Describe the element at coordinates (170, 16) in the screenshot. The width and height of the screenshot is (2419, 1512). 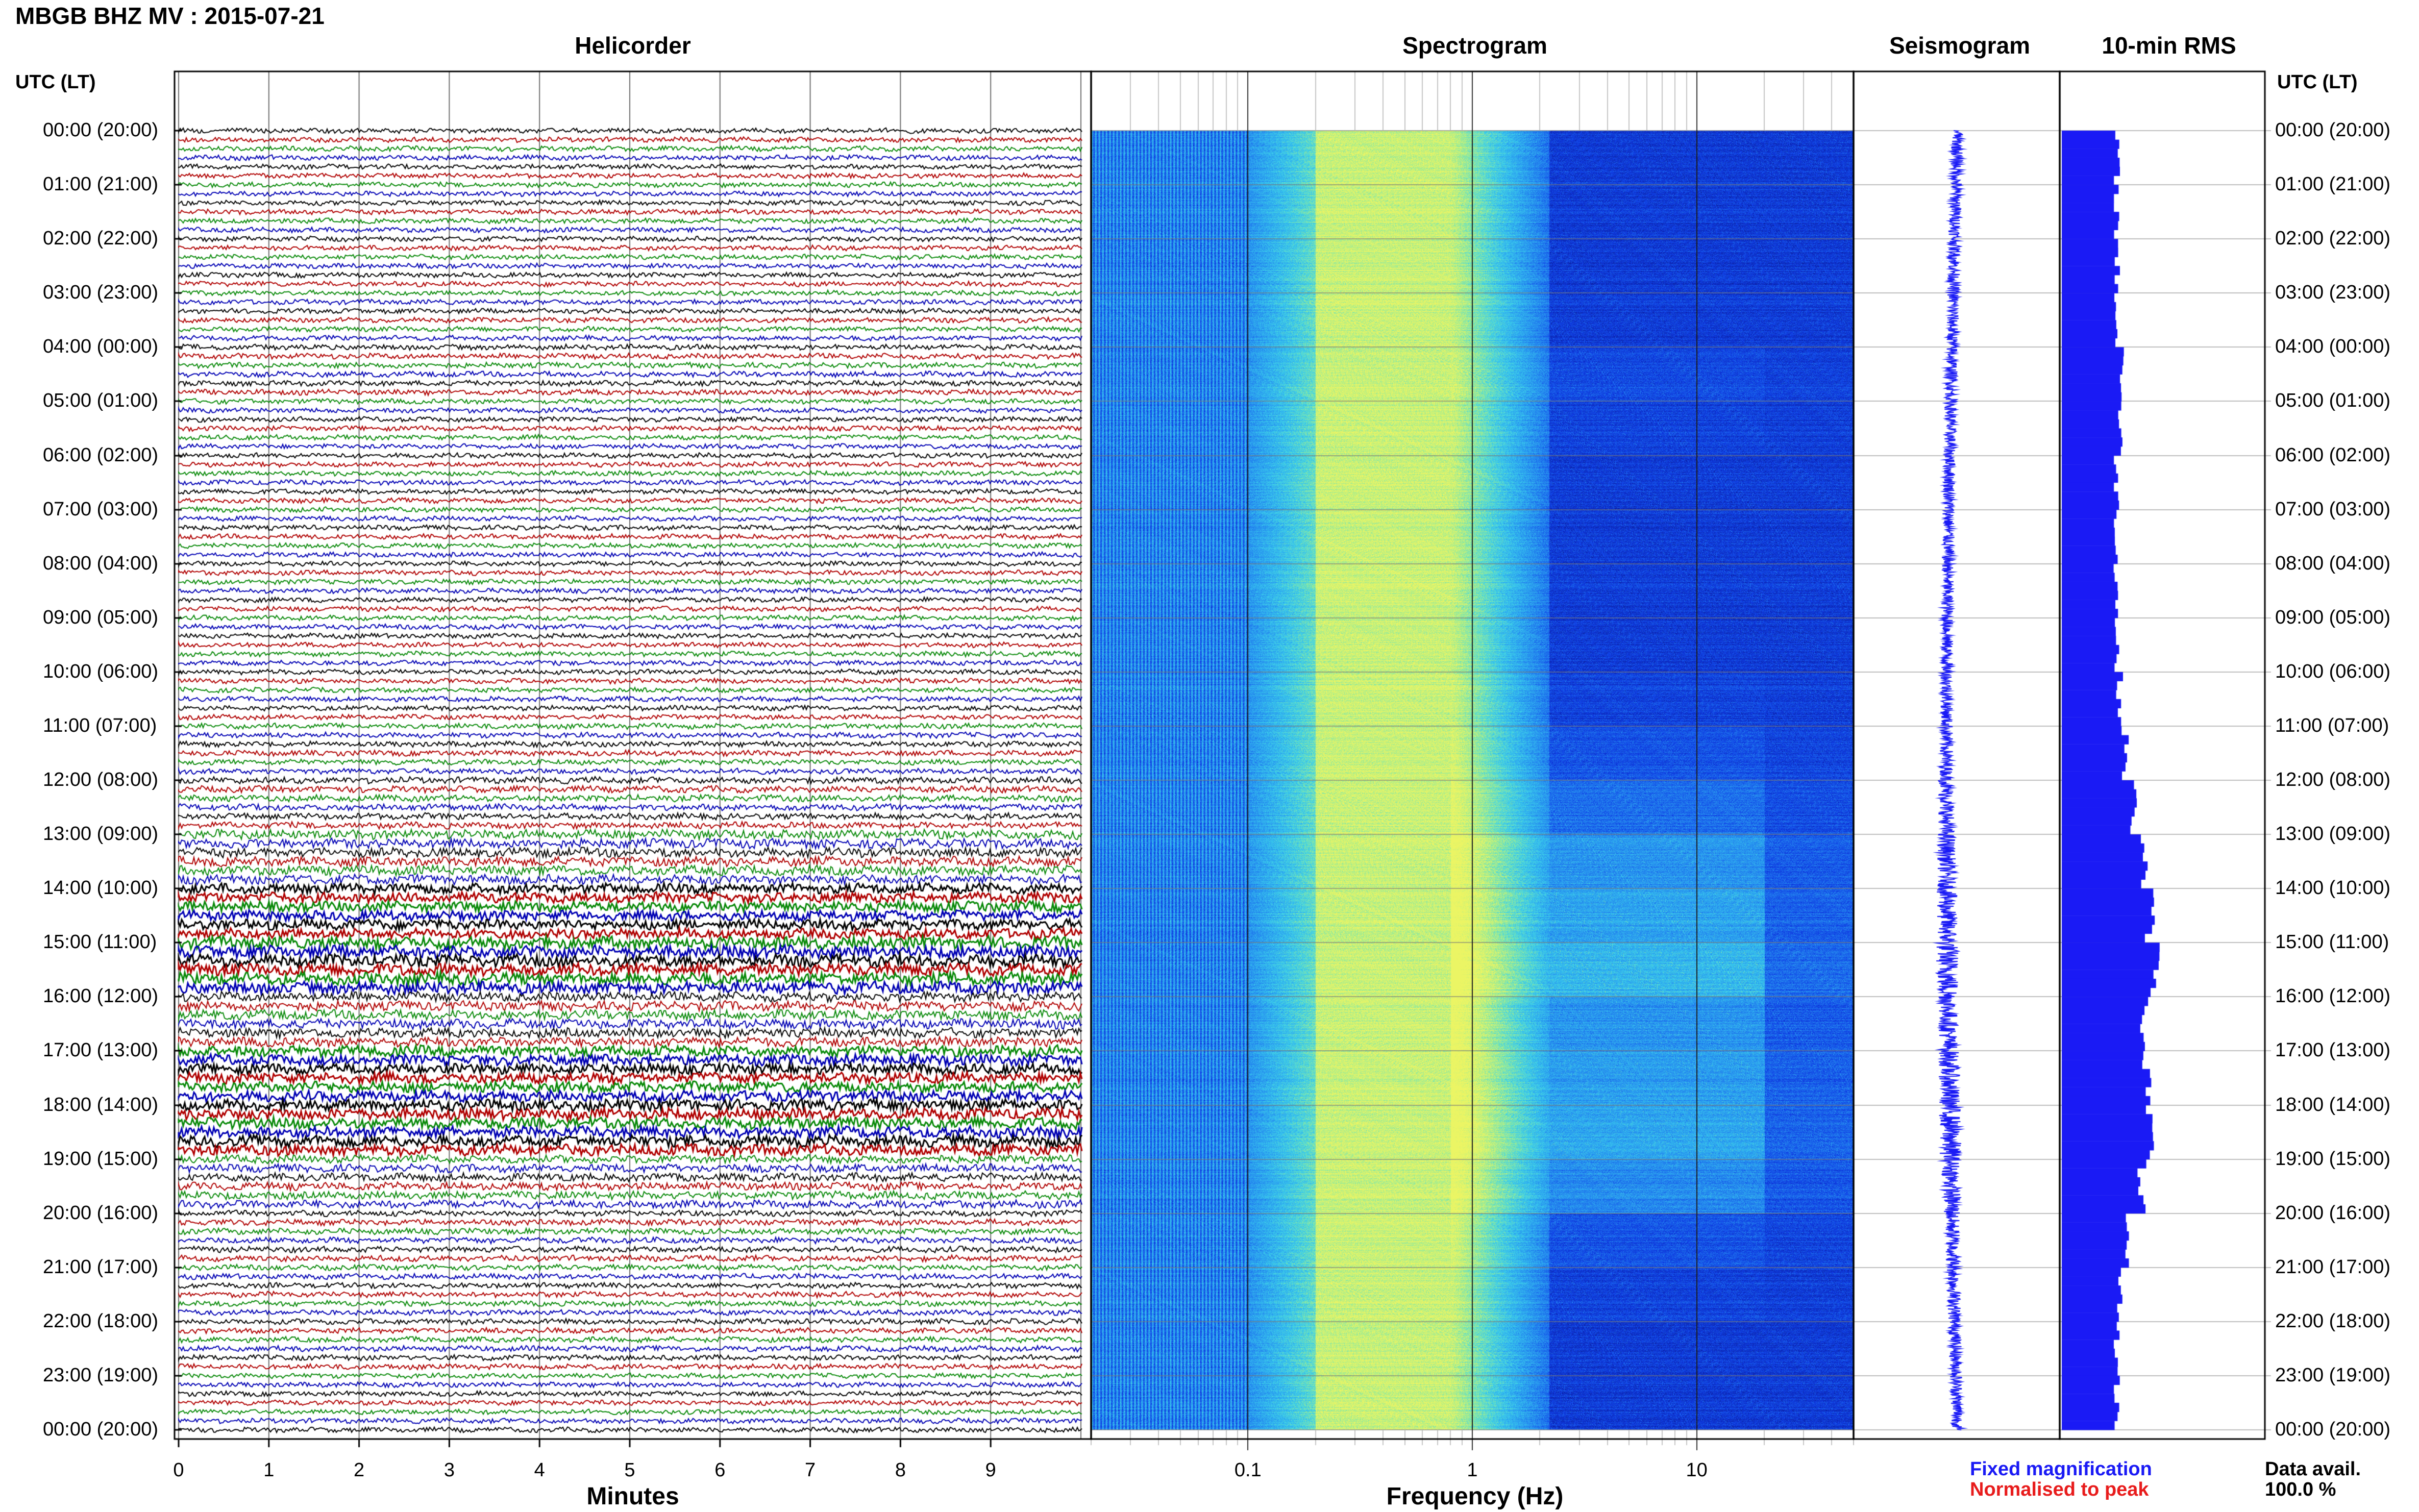
I see `station-title: MBGB BHZ MV : 2015-07-21` at that location.